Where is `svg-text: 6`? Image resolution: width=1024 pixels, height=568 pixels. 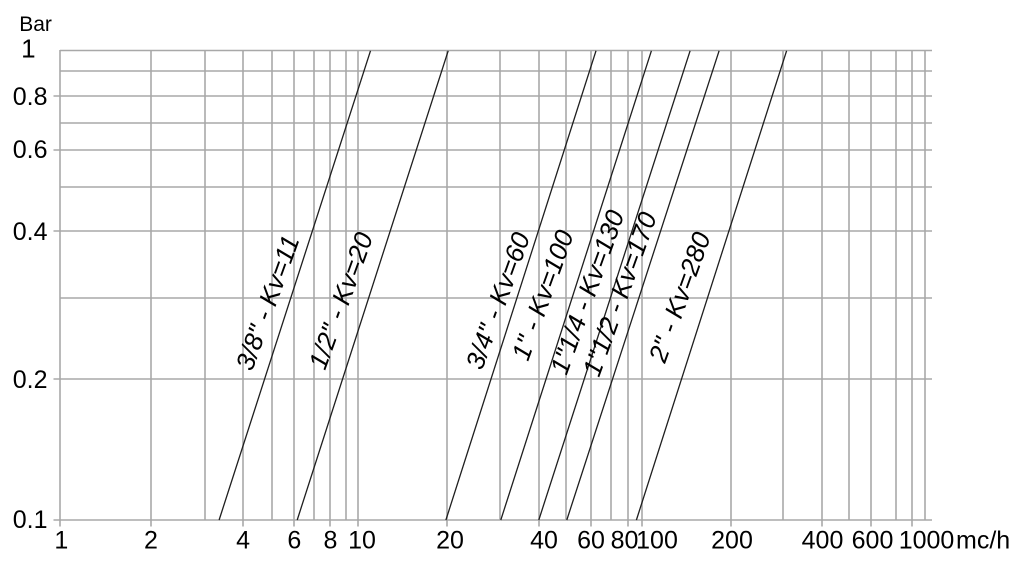
svg-text: 6 is located at coordinates (294, 541).